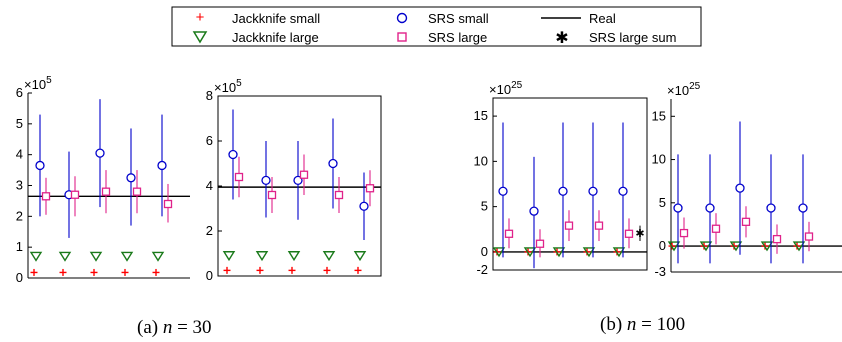  What do you see at coordinates (747, 180) in the screenshot?
I see `chart-panel-b2: -3 0 5 10 15×1025` at bounding box center [747, 180].